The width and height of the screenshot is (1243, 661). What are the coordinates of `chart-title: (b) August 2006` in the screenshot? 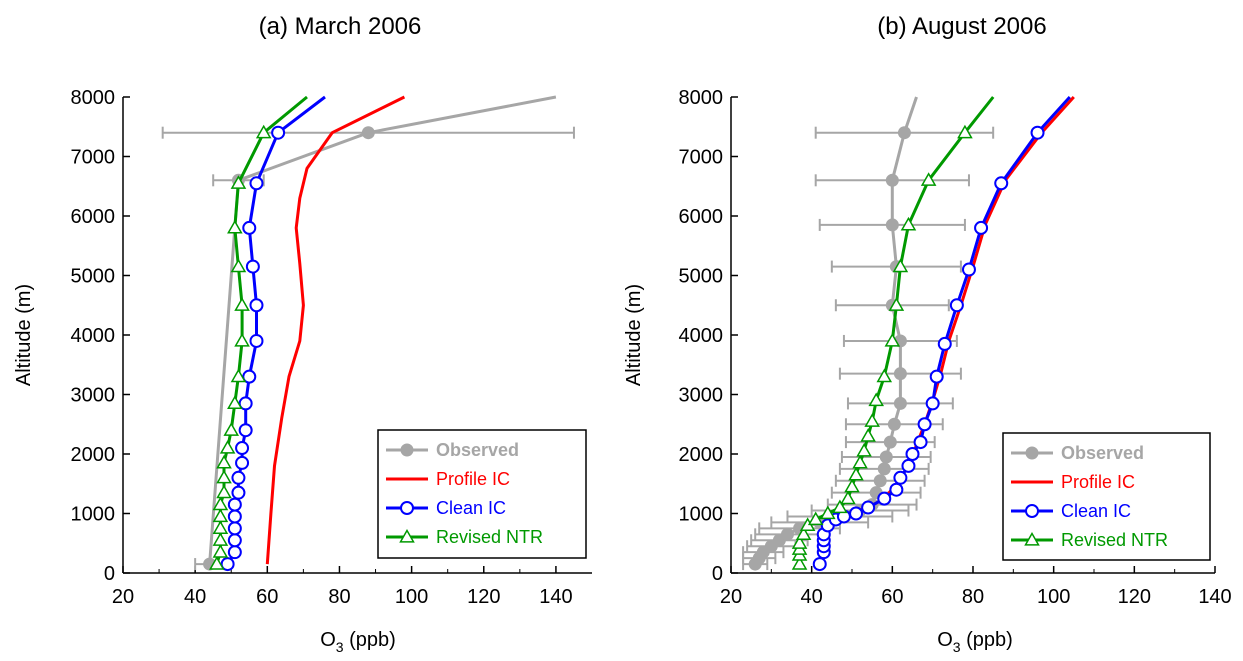 It's located at (961, 26).